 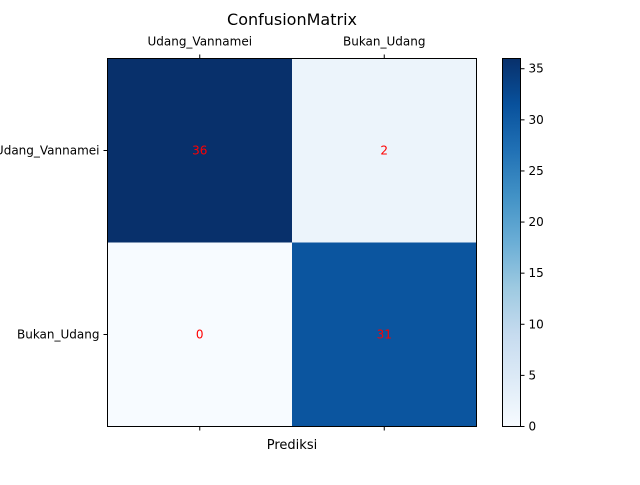 What do you see at coordinates (533, 375) in the screenshot?
I see `colorbar-tick-label: 5` at bounding box center [533, 375].